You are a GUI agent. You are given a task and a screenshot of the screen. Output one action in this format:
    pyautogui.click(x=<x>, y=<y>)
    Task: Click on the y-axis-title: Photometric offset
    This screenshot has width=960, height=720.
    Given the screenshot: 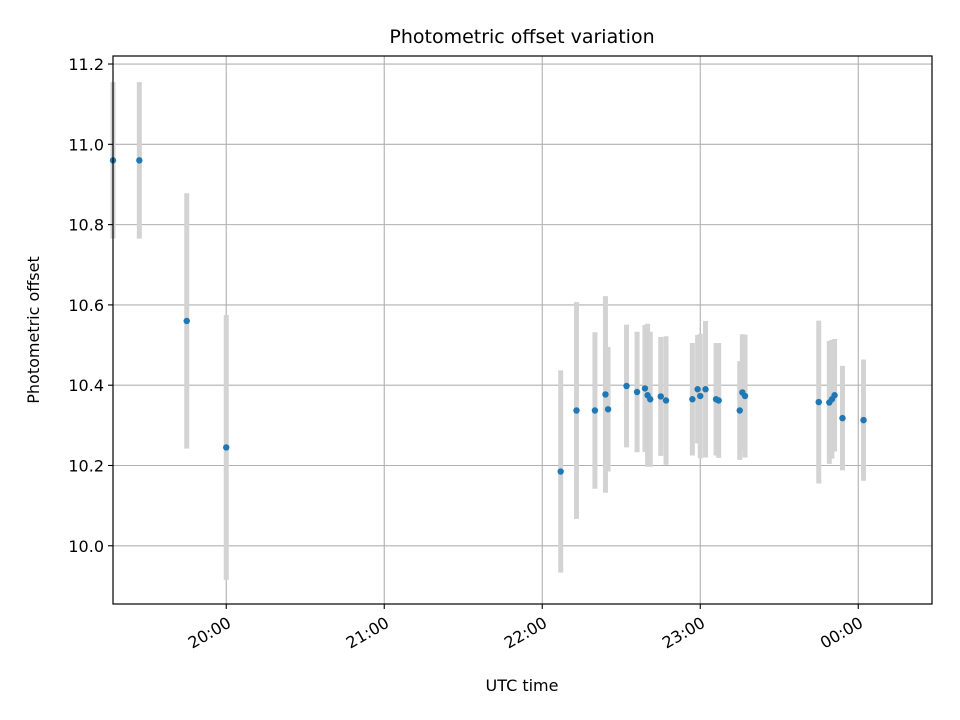 What is the action you would take?
    pyautogui.click(x=33, y=330)
    